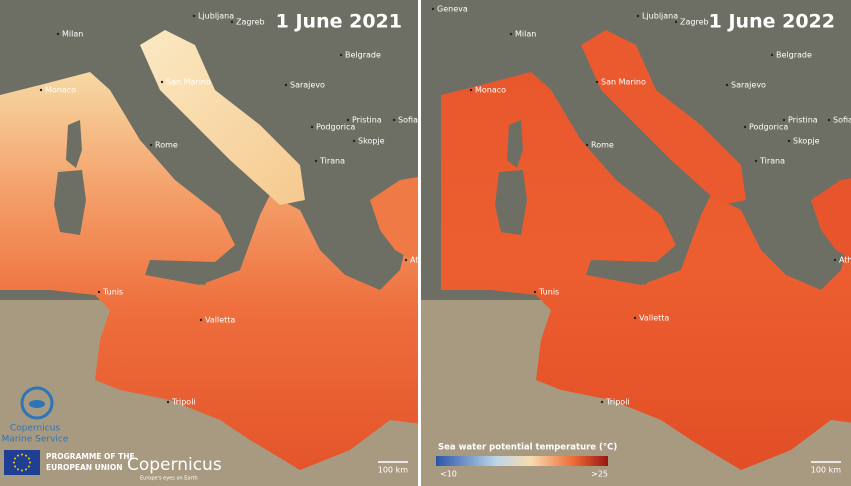 Image resolution: width=851 pixels, height=486 pixels. Describe the element at coordinates (522, 461) in the screenshot. I see `legend-bar` at that location.